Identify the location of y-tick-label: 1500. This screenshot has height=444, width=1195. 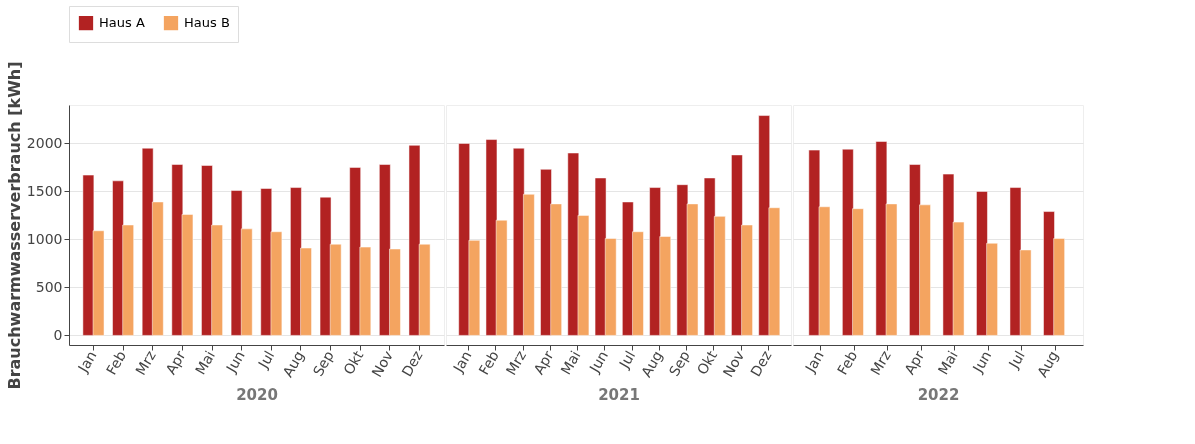
(44, 190).